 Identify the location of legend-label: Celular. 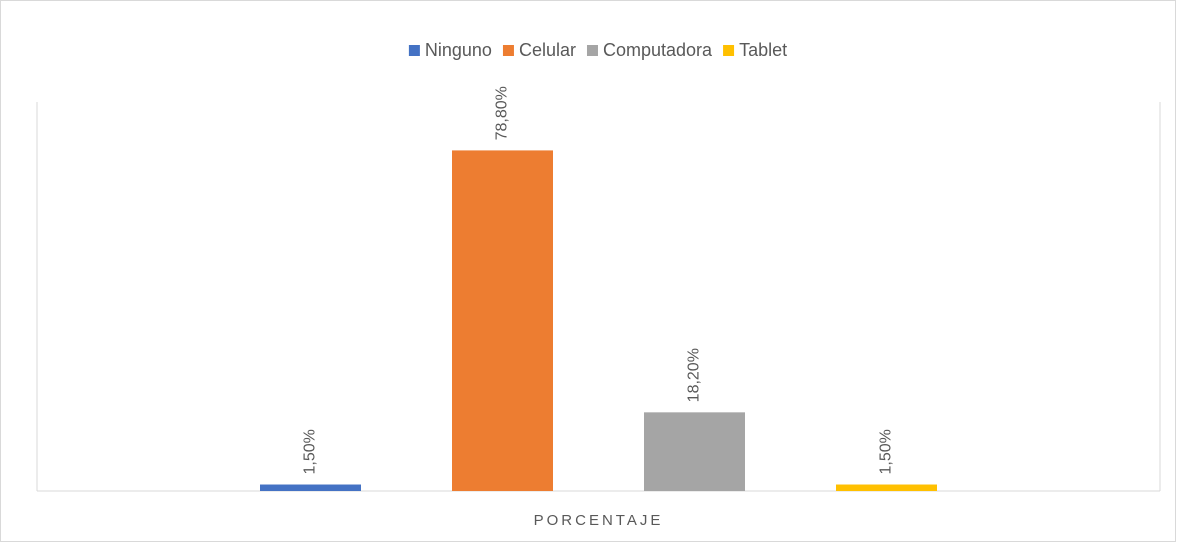
(547, 50).